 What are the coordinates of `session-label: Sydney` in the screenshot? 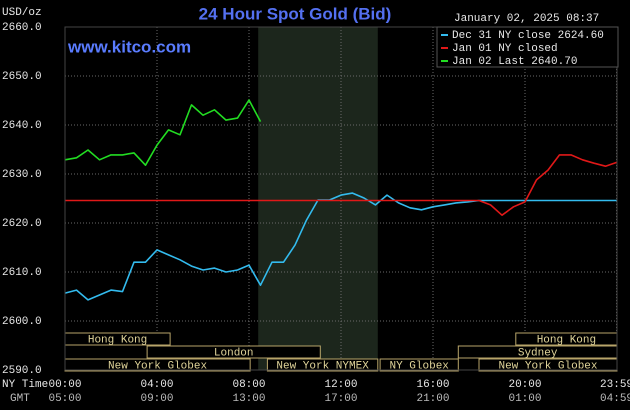 It's located at (538, 353).